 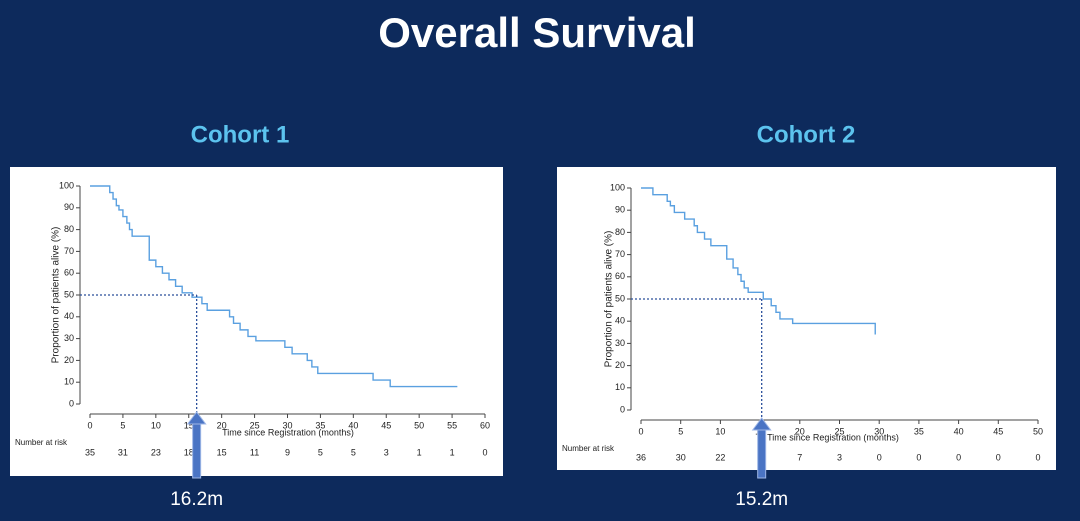 I want to click on x-tick-label: 55, so click(x=452, y=425).